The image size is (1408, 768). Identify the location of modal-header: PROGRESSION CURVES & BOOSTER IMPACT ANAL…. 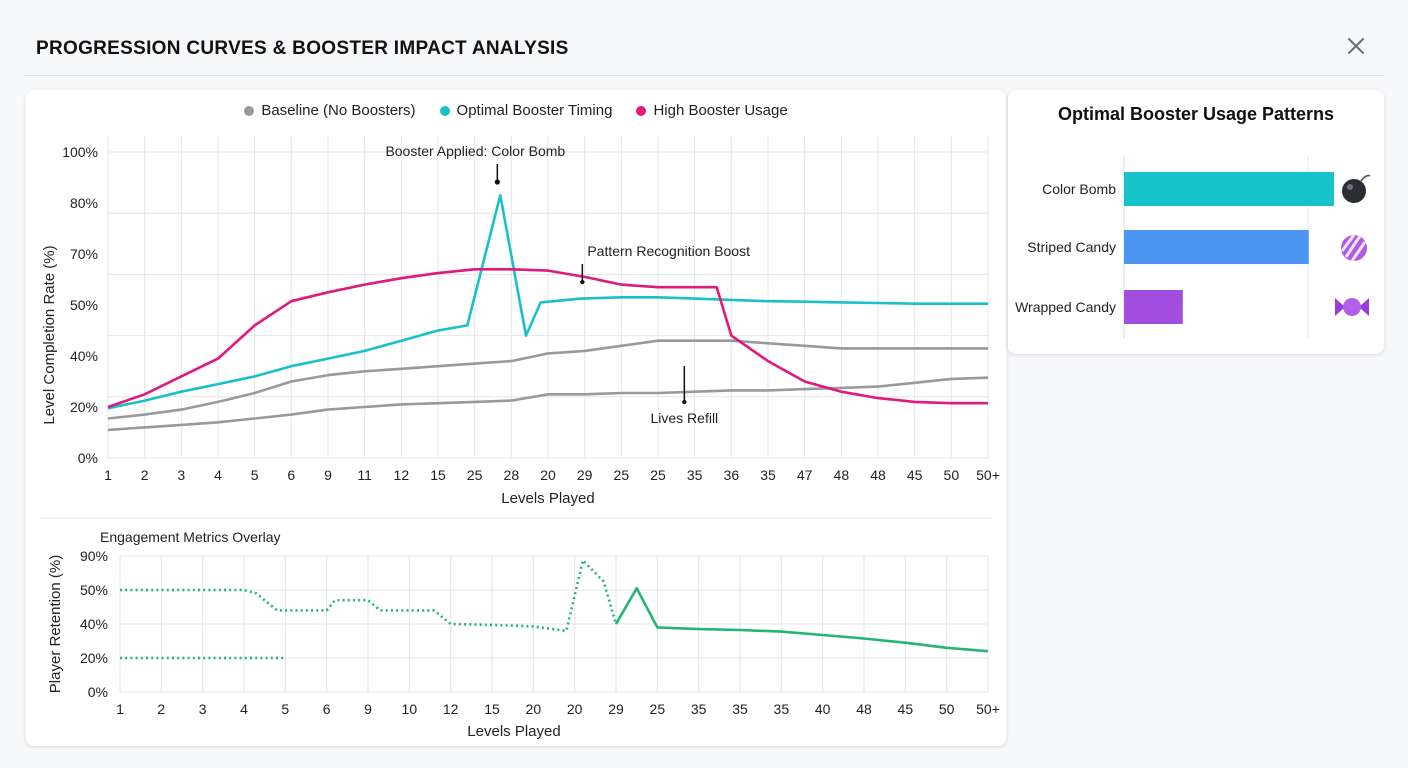
(704, 48).